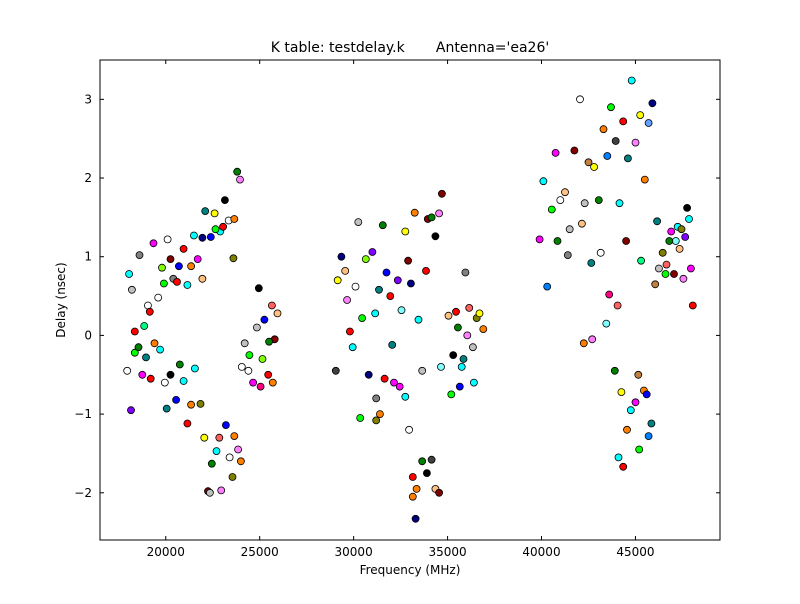  What do you see at coordinates (83, 414) in the screenshot?
I see `y-tick-label: −1` at bounding box center [83, 414].